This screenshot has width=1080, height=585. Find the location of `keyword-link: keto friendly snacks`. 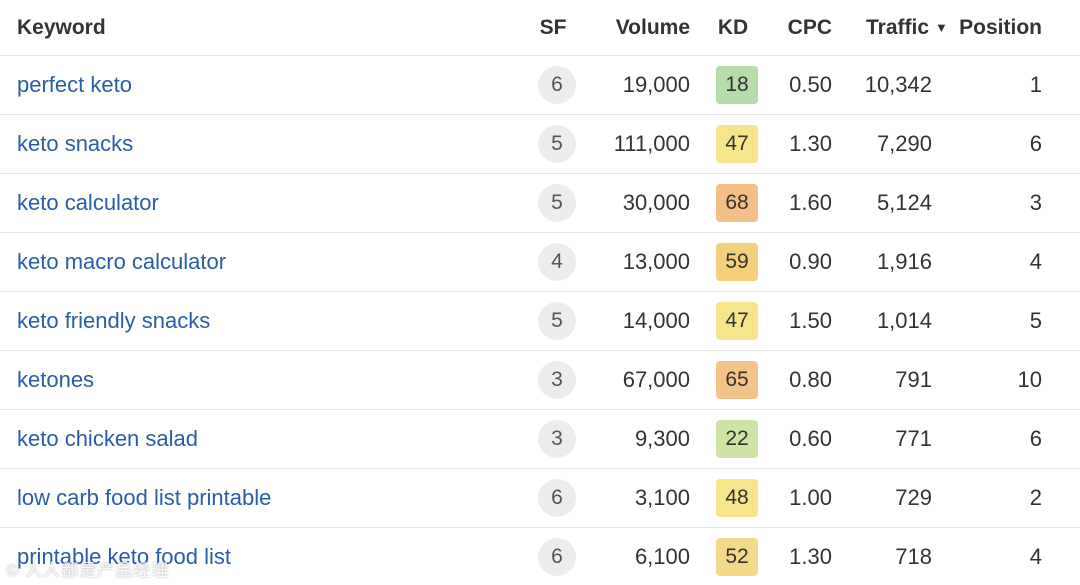

keyword-link: keto friendly snacks is located at coordinates (114, 320).